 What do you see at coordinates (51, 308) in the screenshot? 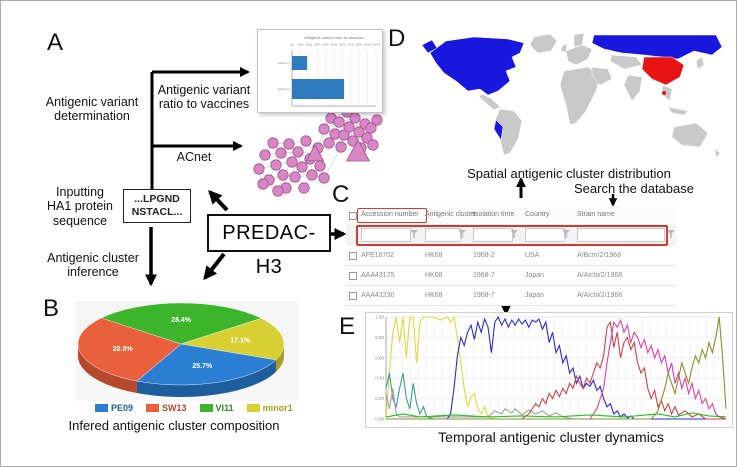
I see `panel-label-b: B` at bounding box center [51, 308].